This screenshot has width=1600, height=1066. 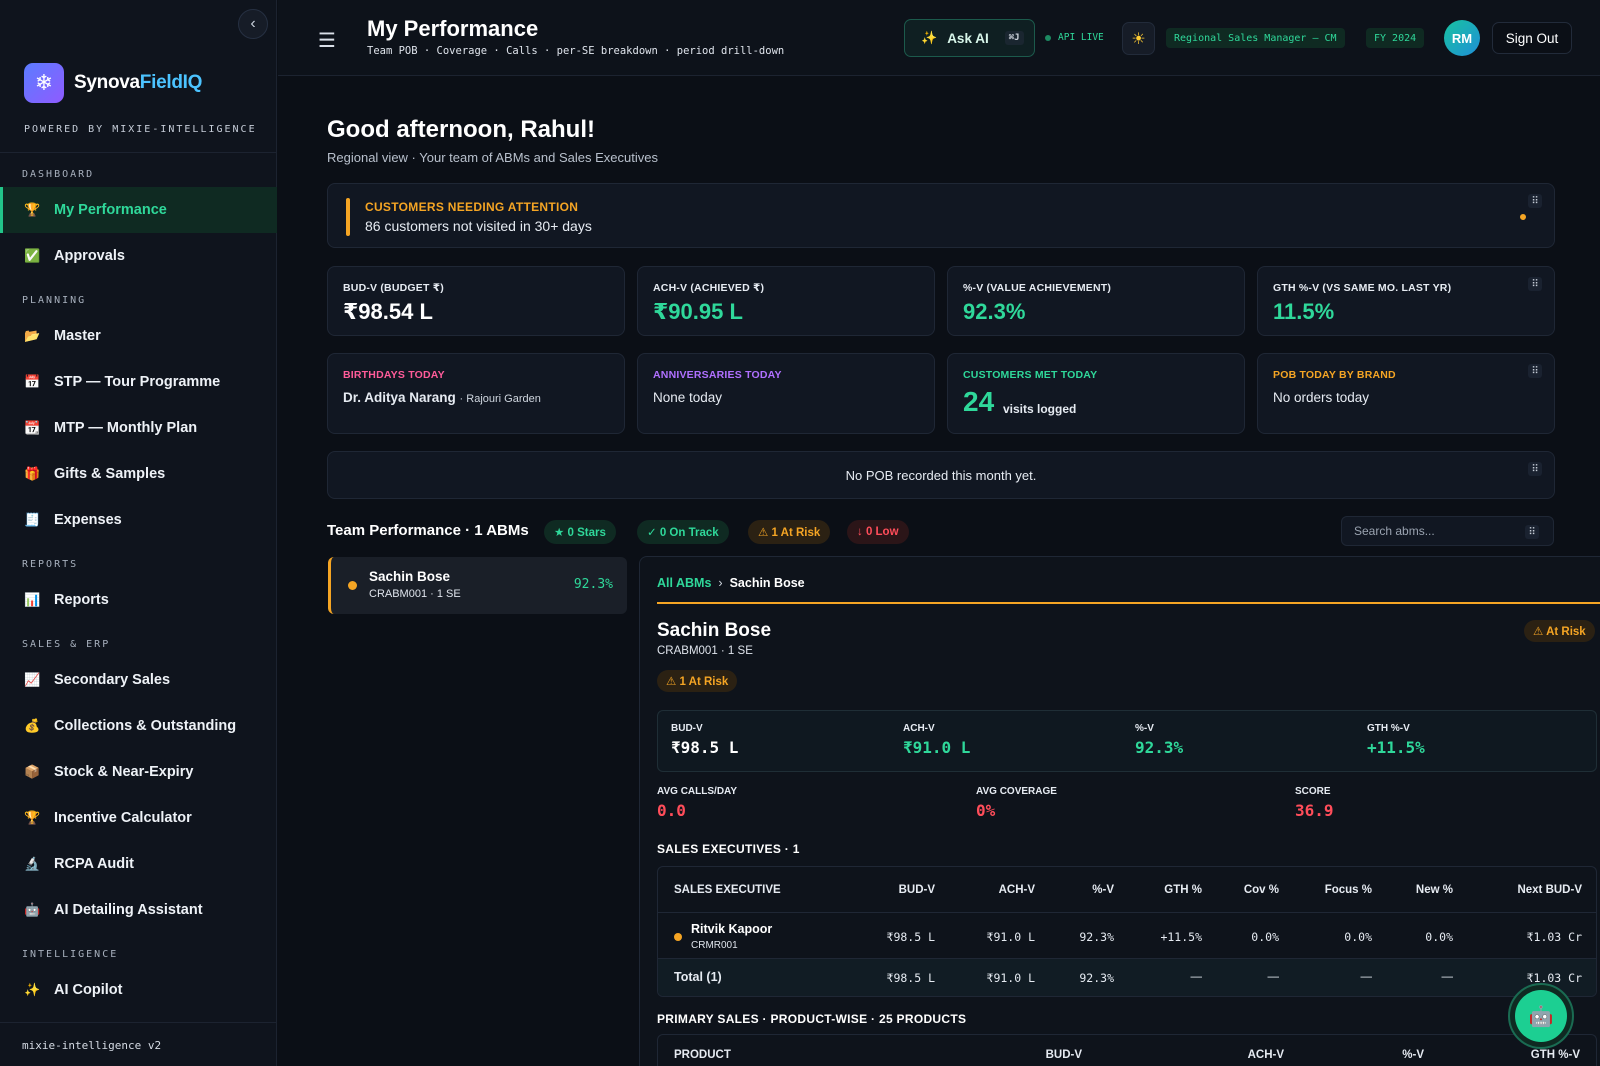 I want to click on section-planning: PLANNING, so click(x=54, y=300).